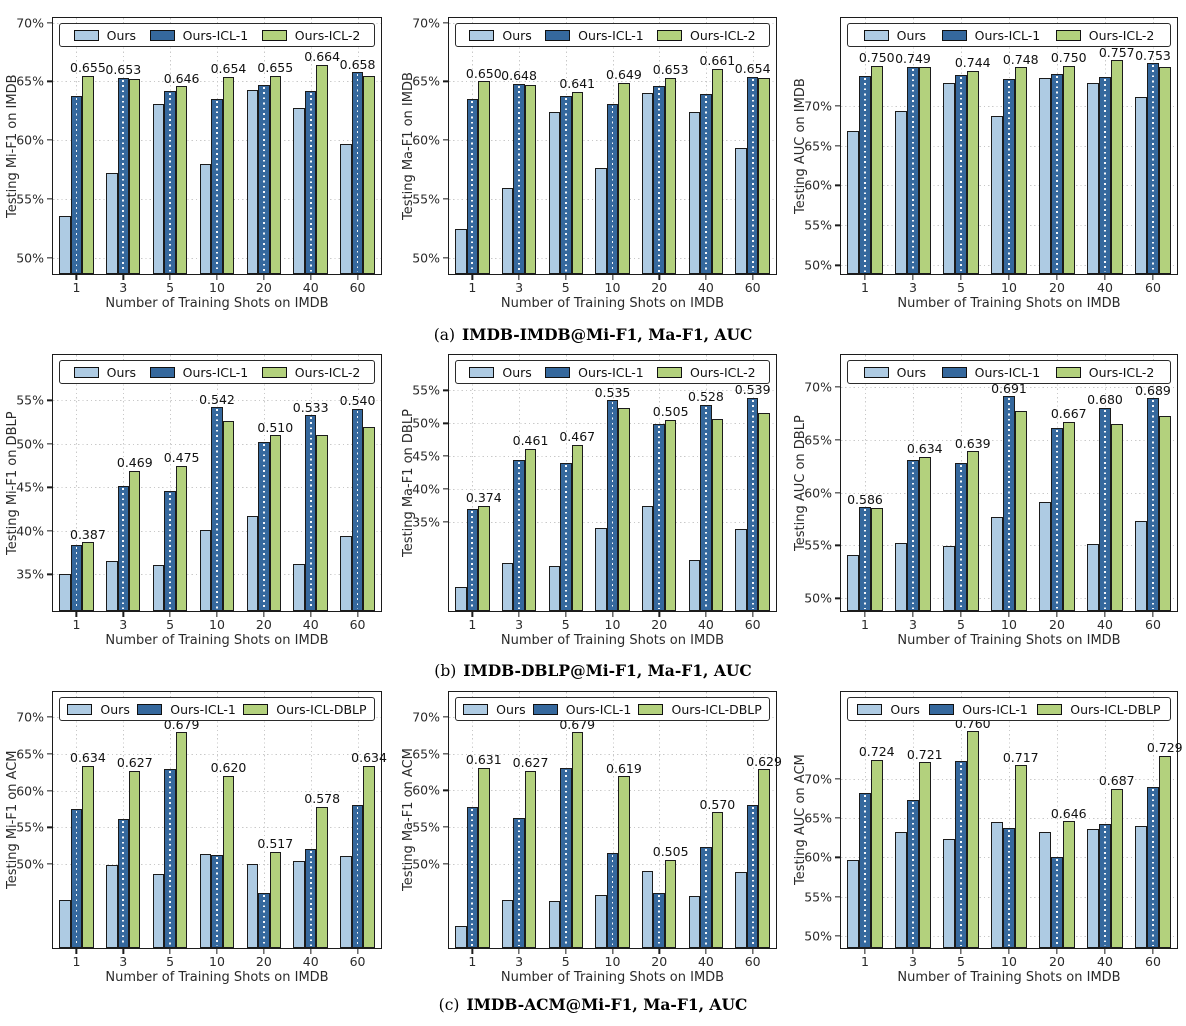  Describe the element at coordinates (134, 763) in the screenshot. I see `bar-value-label: 0.627` at that location.